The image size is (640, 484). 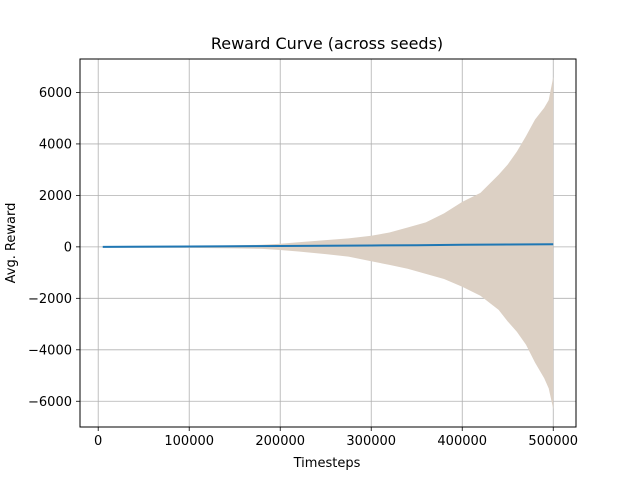 What do you see at coordinates (55, 196) in the screenshot?
I see `y-tick-label: 2000` at bounding box center [55, 196].